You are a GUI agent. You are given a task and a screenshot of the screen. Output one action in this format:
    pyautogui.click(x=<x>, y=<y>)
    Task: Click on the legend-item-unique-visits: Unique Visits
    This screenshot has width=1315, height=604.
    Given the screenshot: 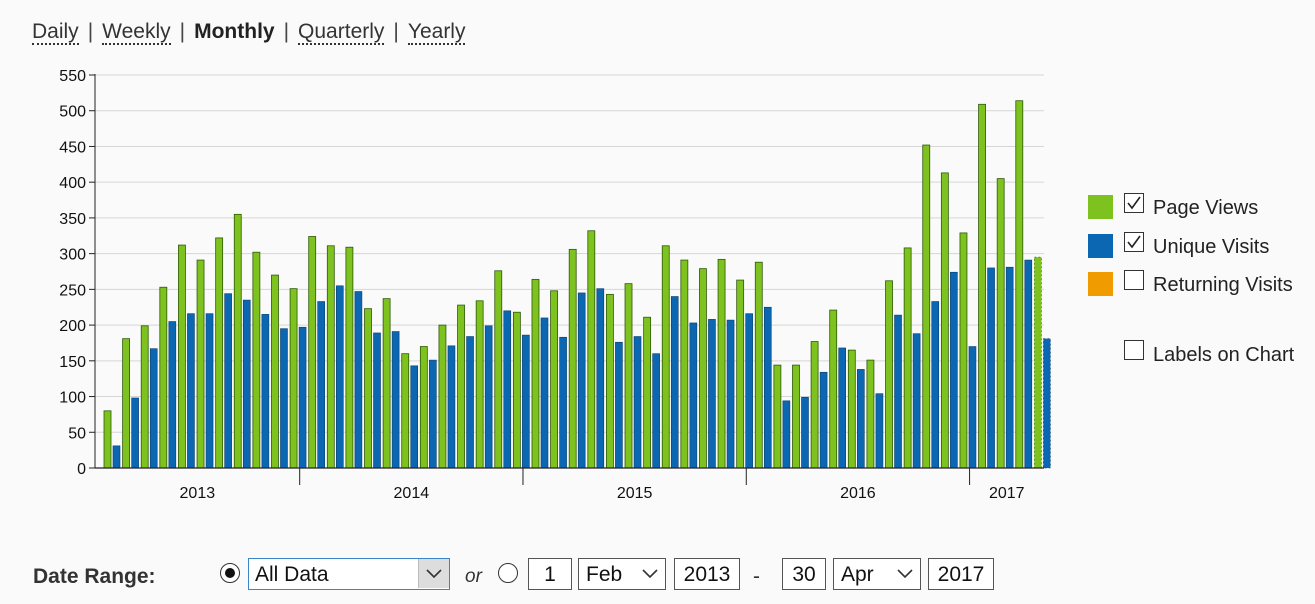 What is the action you would take?
    pyautogui.click(x=1201, y=245)
    